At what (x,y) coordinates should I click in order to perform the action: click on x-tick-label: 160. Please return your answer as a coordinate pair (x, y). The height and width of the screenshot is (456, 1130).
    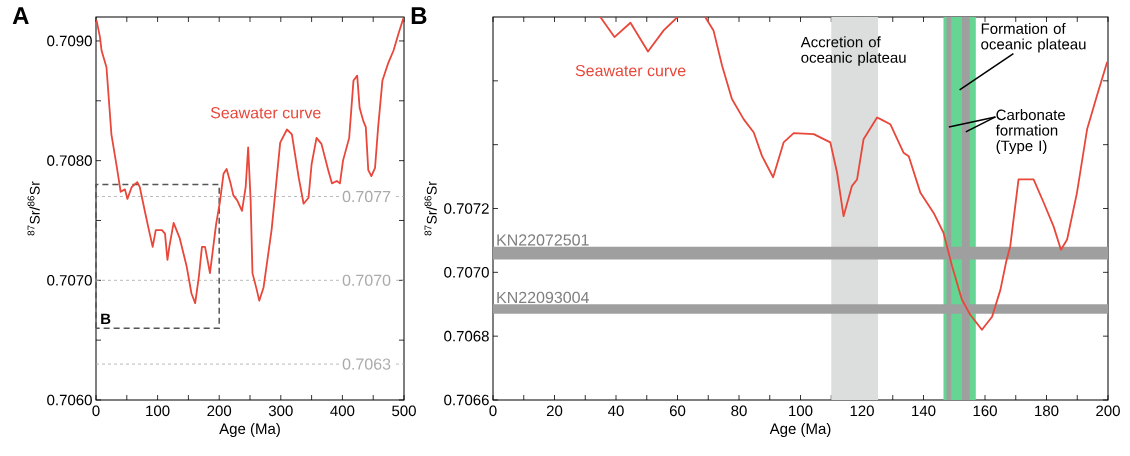
    Looking at the image, I should click on (985, 411).